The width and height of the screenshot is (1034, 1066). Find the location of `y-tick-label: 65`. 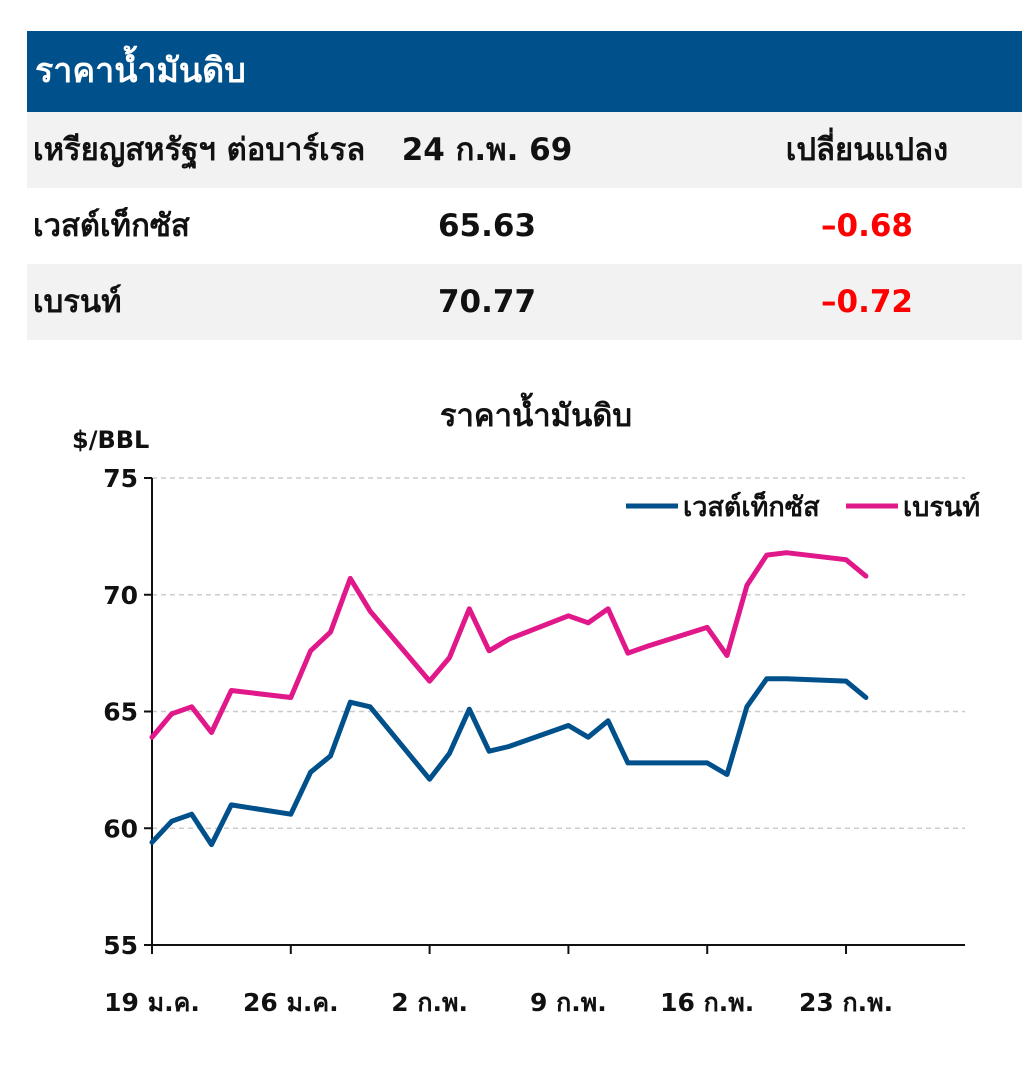

y-tick-label: 65 is located at coordinates (120, 712).